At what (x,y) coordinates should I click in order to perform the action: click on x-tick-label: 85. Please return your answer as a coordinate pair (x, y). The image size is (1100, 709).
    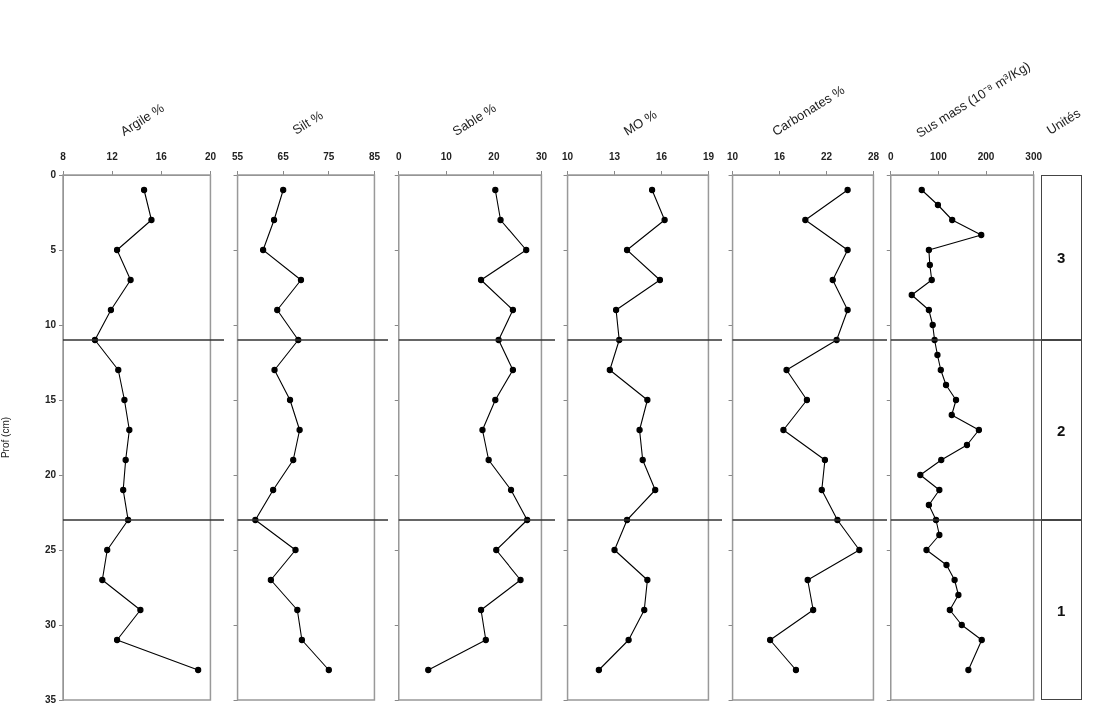
    Looking at the image, I should click on (374, 156).